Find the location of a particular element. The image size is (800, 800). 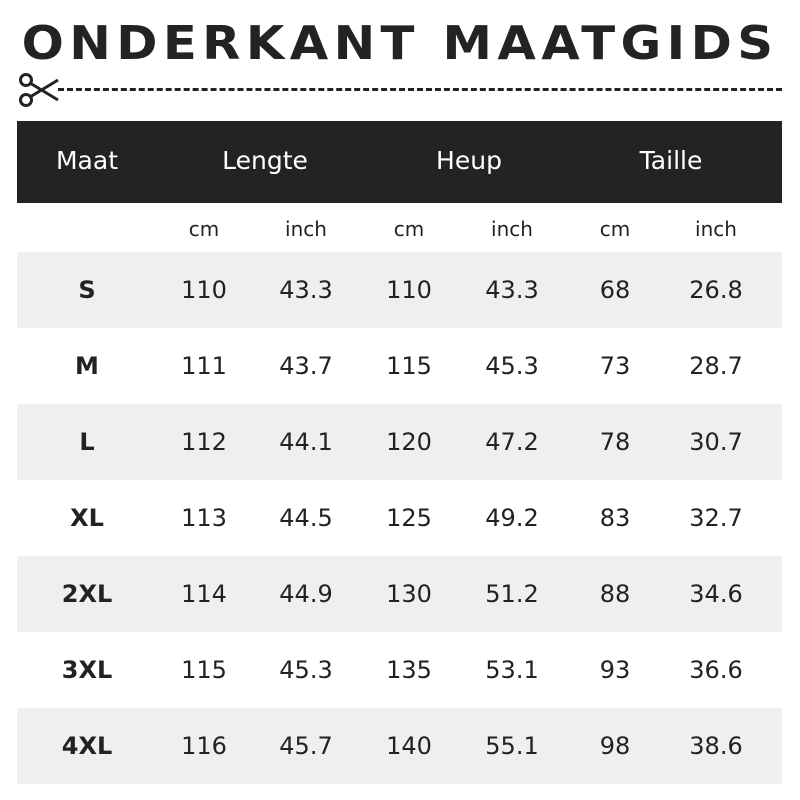

table-row: M 111 43.7 115 45.3 73 28.7 is located at coordinates (399, 366).